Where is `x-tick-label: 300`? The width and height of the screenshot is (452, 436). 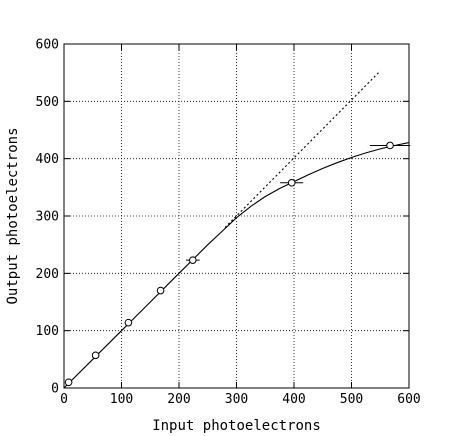
x-tick-label: 300 is located at coordinates (236, 399).